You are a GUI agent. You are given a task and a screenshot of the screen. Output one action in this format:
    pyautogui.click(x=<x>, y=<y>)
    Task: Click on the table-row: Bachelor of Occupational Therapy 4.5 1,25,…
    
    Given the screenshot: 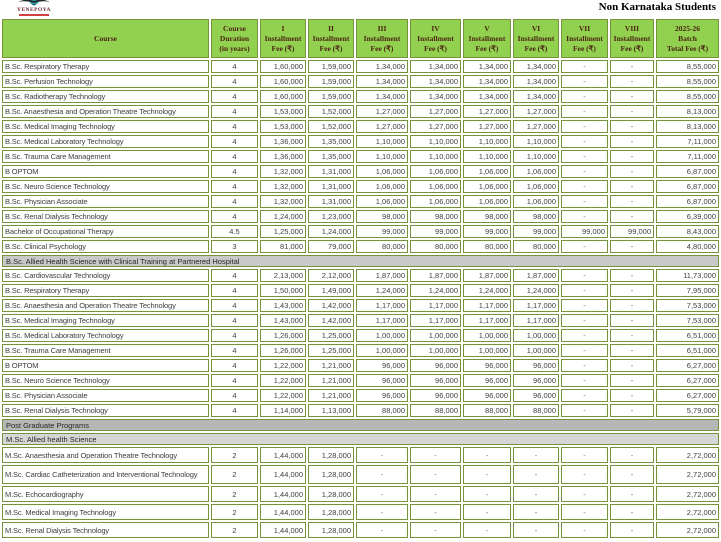 What is the action you would take?
    pyautogui.click(x=360, y=231)
    